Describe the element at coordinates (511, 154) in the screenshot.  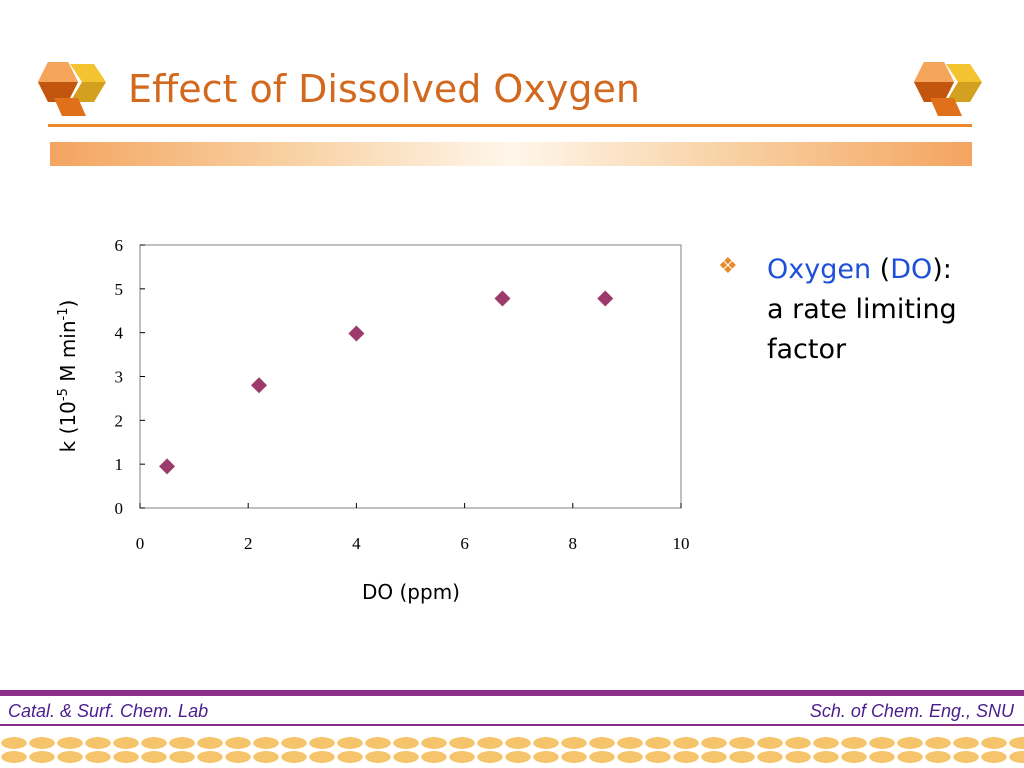
I see `title-gradient-band` at that location.